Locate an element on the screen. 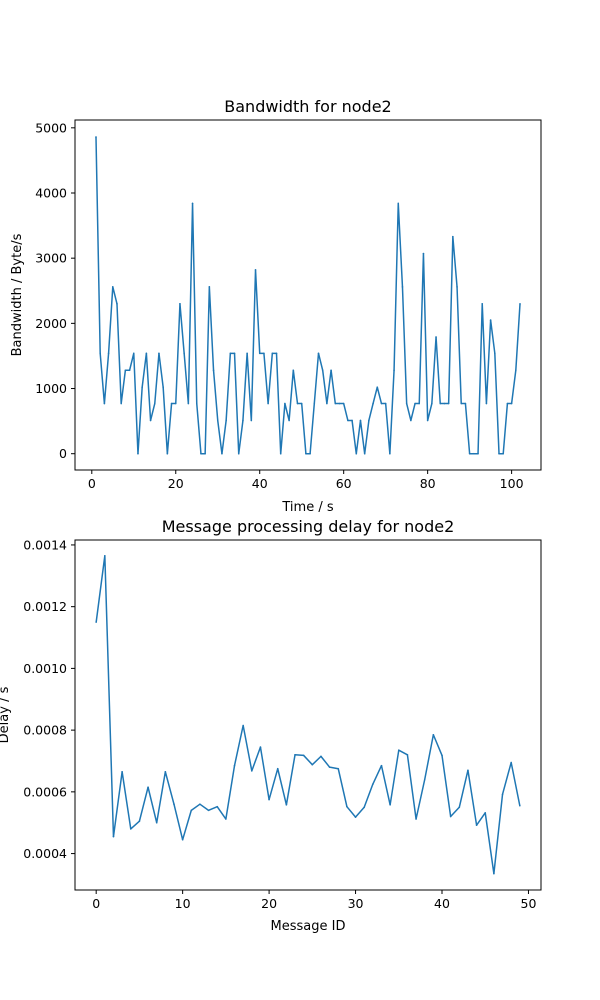 The height and width of the screenshot is (1000, 600). x-axis-label: Time / s is located at coordinates (307, 507).